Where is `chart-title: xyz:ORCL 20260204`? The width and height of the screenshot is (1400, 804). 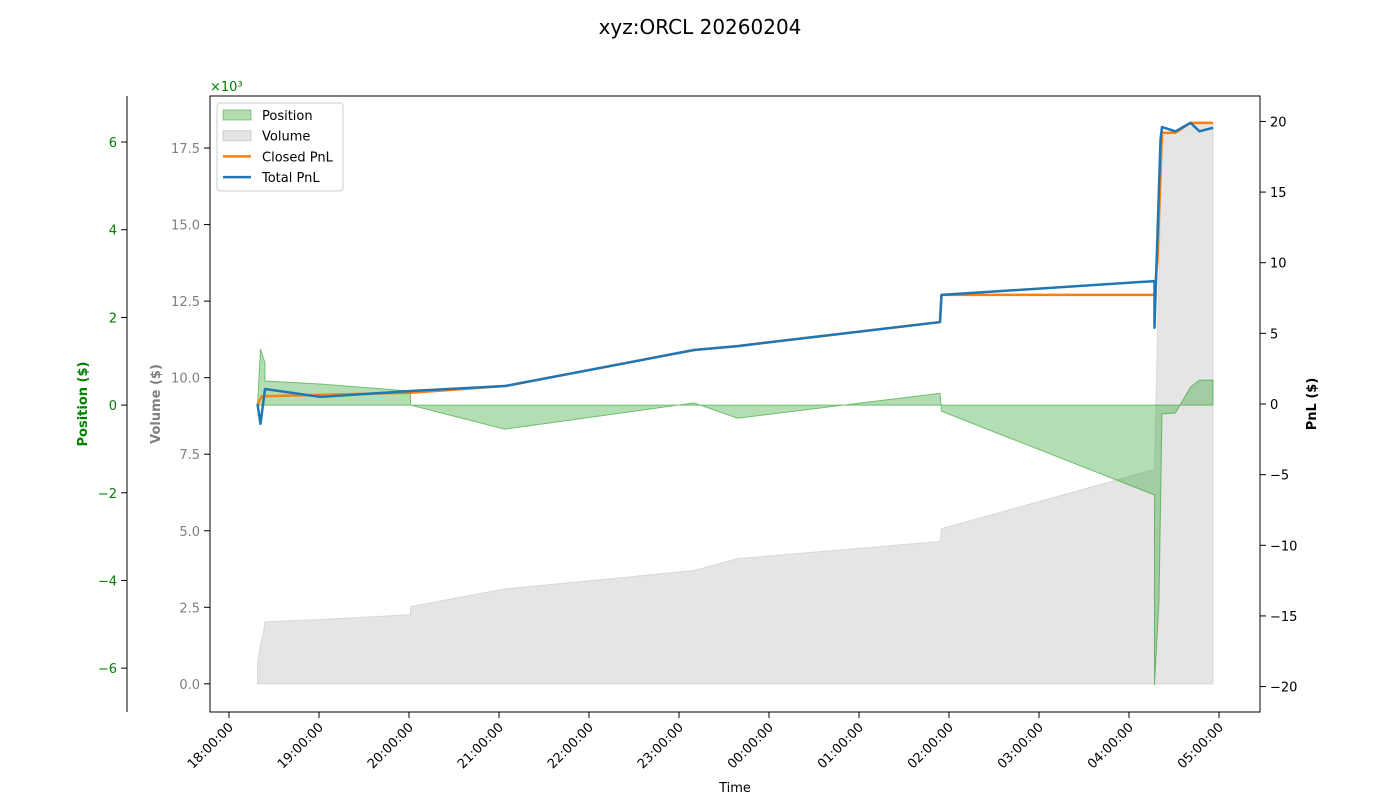 chart-title: xyz:ORCL 20260204 is located at coordinates (700, 27).